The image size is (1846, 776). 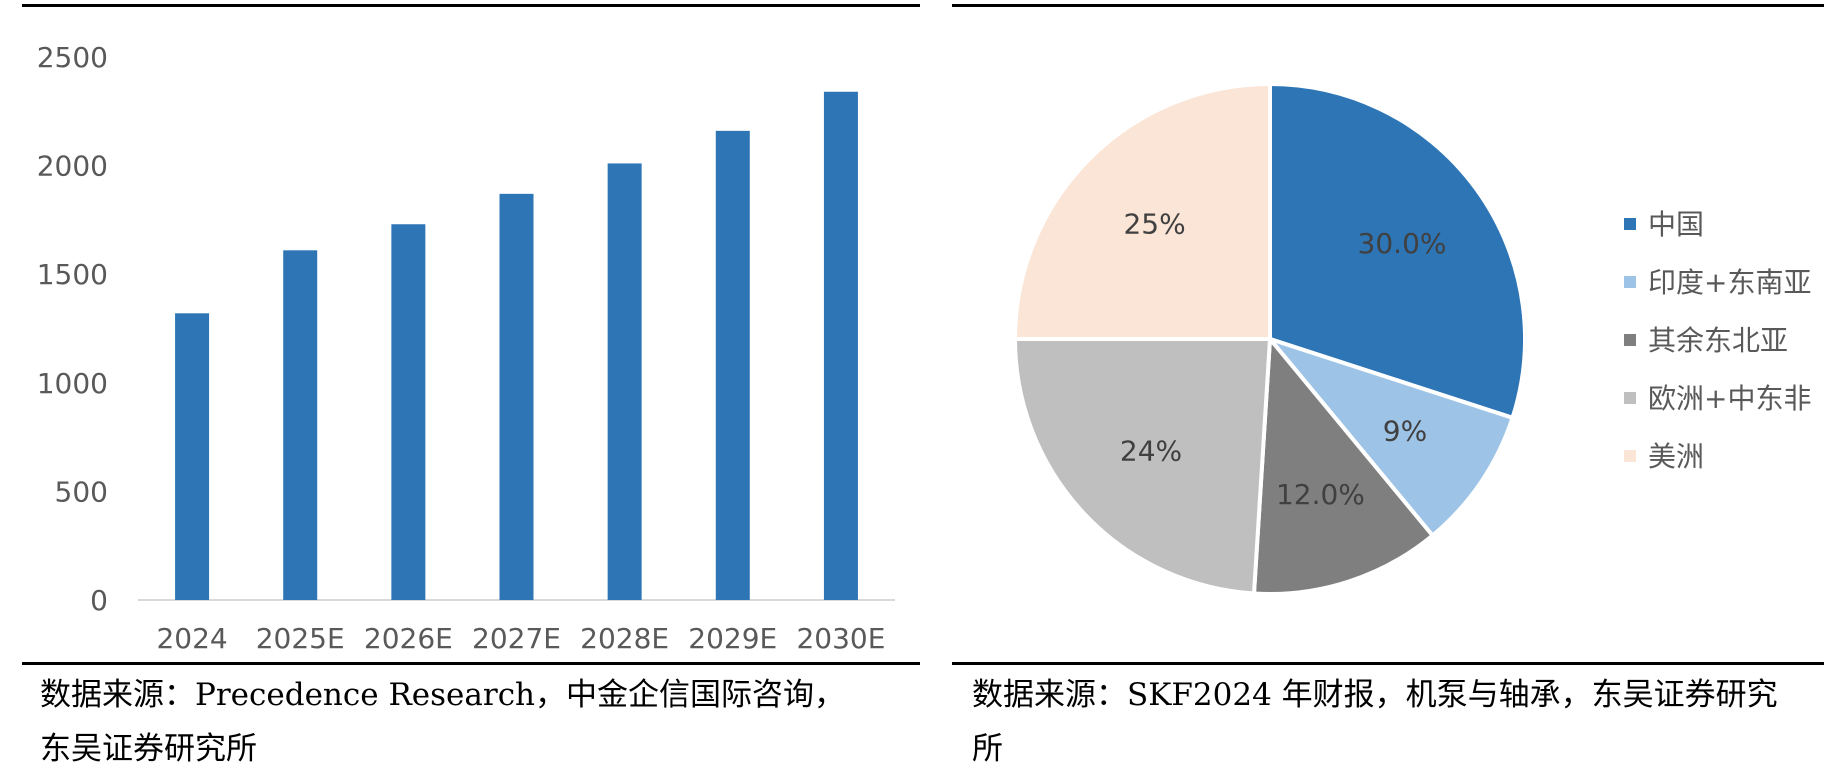 What do you see at coordinates (300, 638) in the screenshot?
I see `x-tick-label: 2025E` at bounding box center [300, 638].